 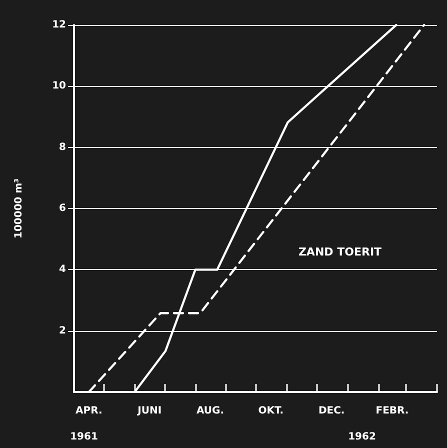 I want to click on y-tick-label: 2, so click(x=62, y=330).